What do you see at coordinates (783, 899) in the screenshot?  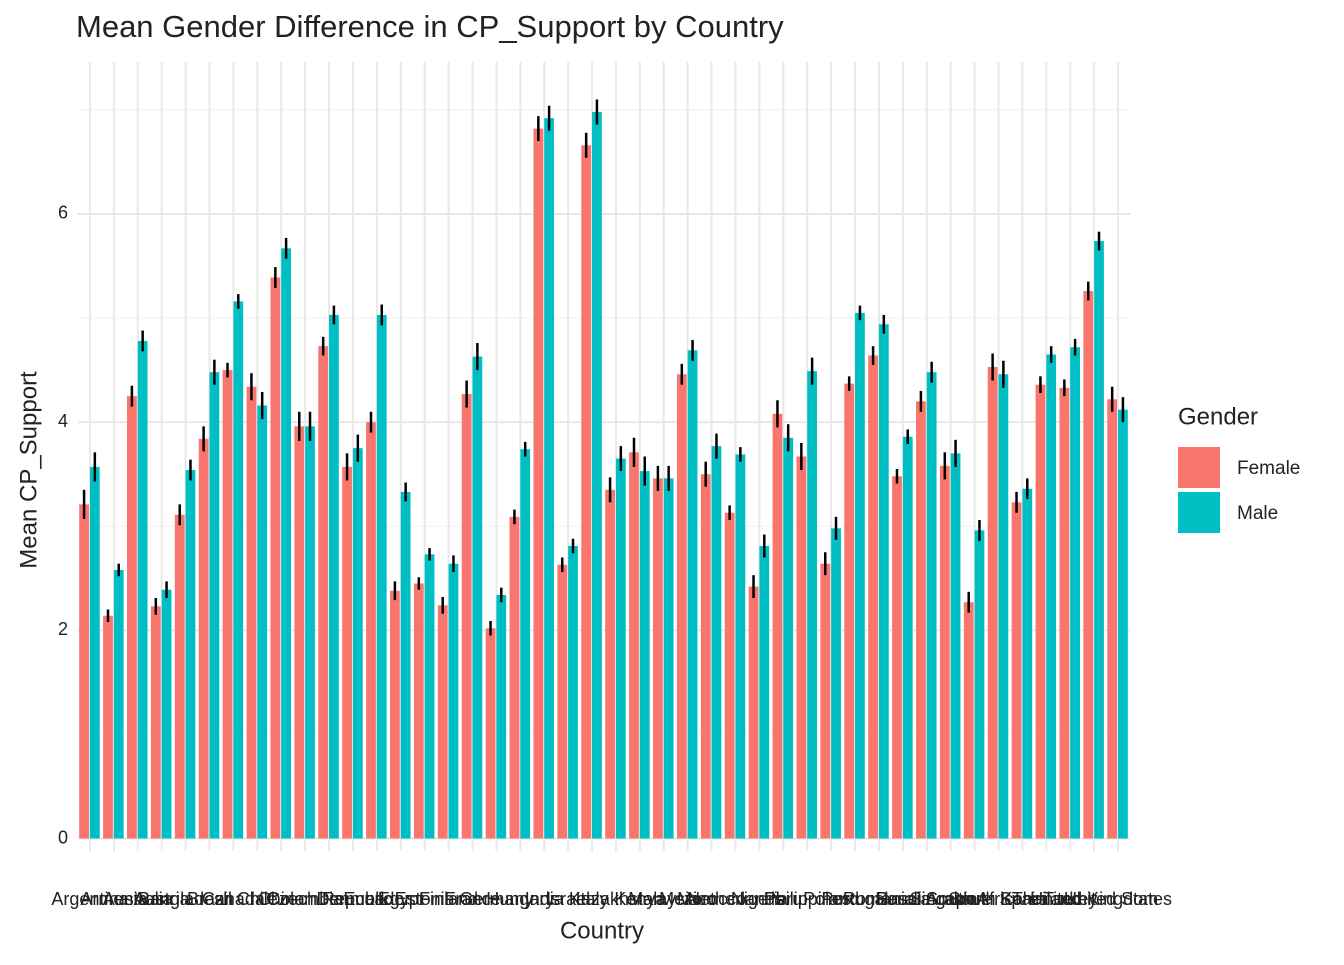 I see `x-tick-label: Peru` at bounding box center [783, 899].